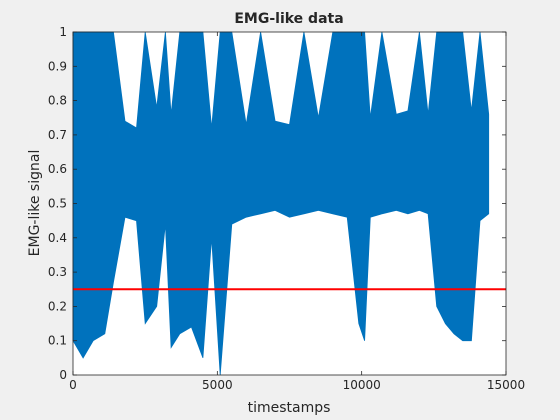 The height and width of the screenshot is (420, 560). Describe the element at coordinates (57, 272) in the screenshot. I see `y-tick-label: 0.3` at that location.